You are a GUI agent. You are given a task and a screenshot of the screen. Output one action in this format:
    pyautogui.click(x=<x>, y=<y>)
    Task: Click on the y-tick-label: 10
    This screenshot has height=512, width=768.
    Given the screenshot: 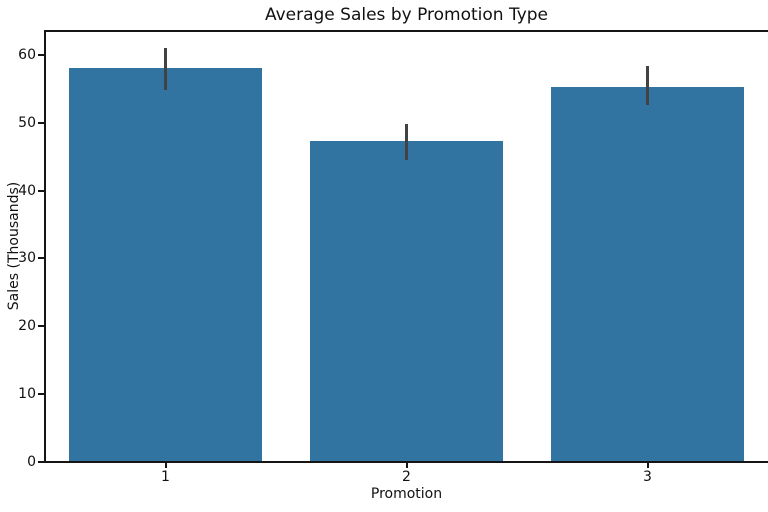 What is the action you would take?
    pyautogui.click(x=27, y=394)
    